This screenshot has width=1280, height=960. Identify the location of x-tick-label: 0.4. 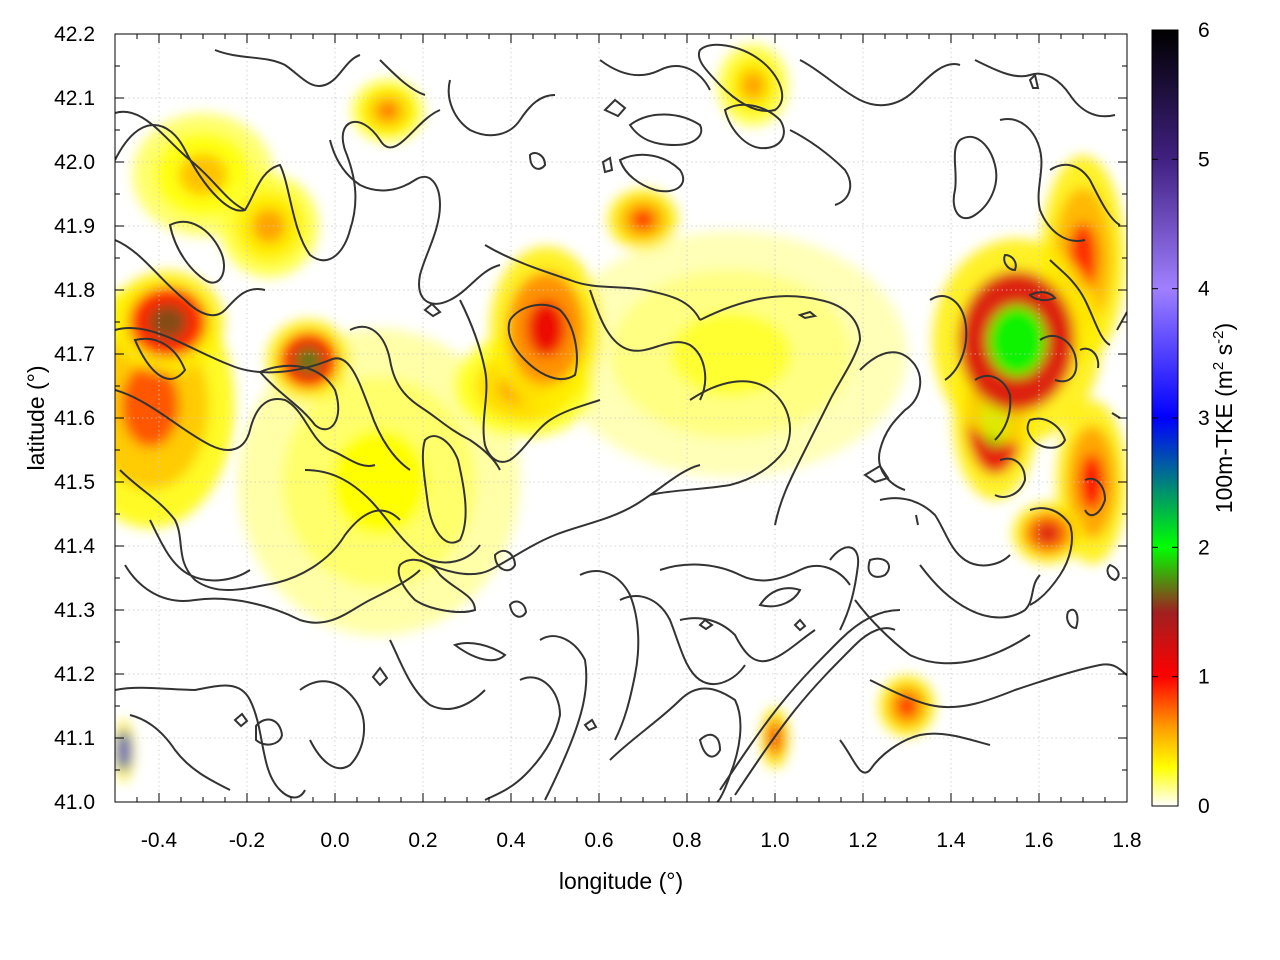
(511, 840).